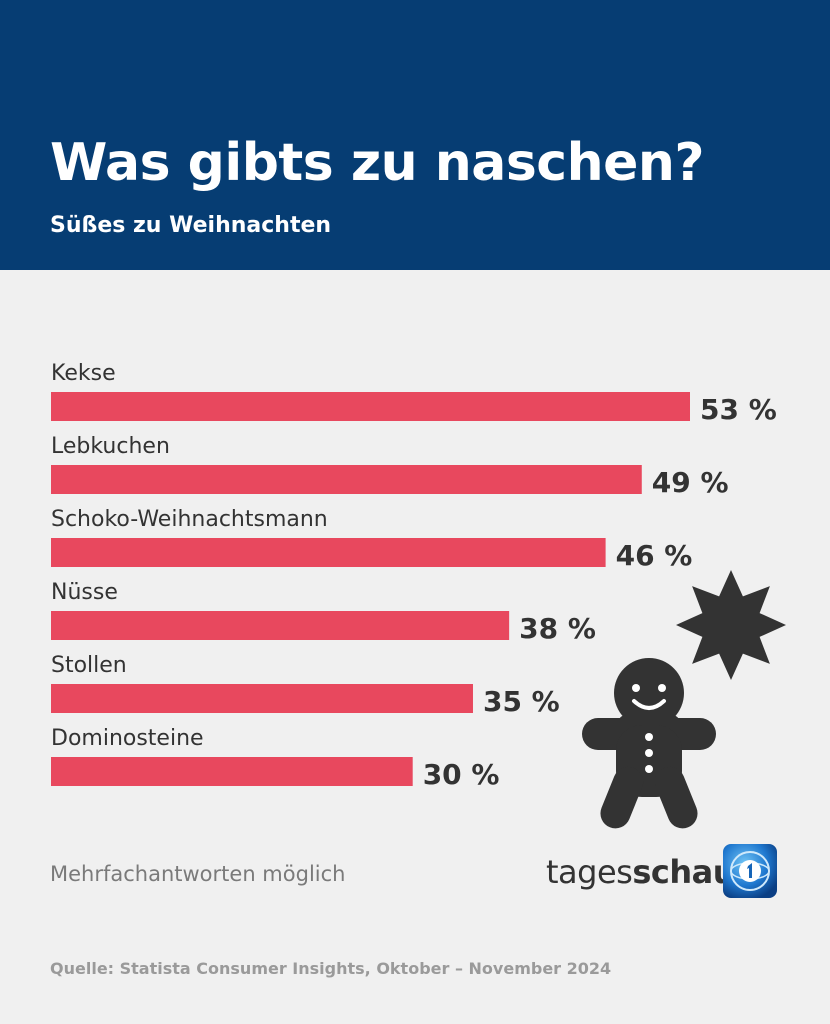  I want to click on brand-wordmark: tagesschau, so click(640, 872).